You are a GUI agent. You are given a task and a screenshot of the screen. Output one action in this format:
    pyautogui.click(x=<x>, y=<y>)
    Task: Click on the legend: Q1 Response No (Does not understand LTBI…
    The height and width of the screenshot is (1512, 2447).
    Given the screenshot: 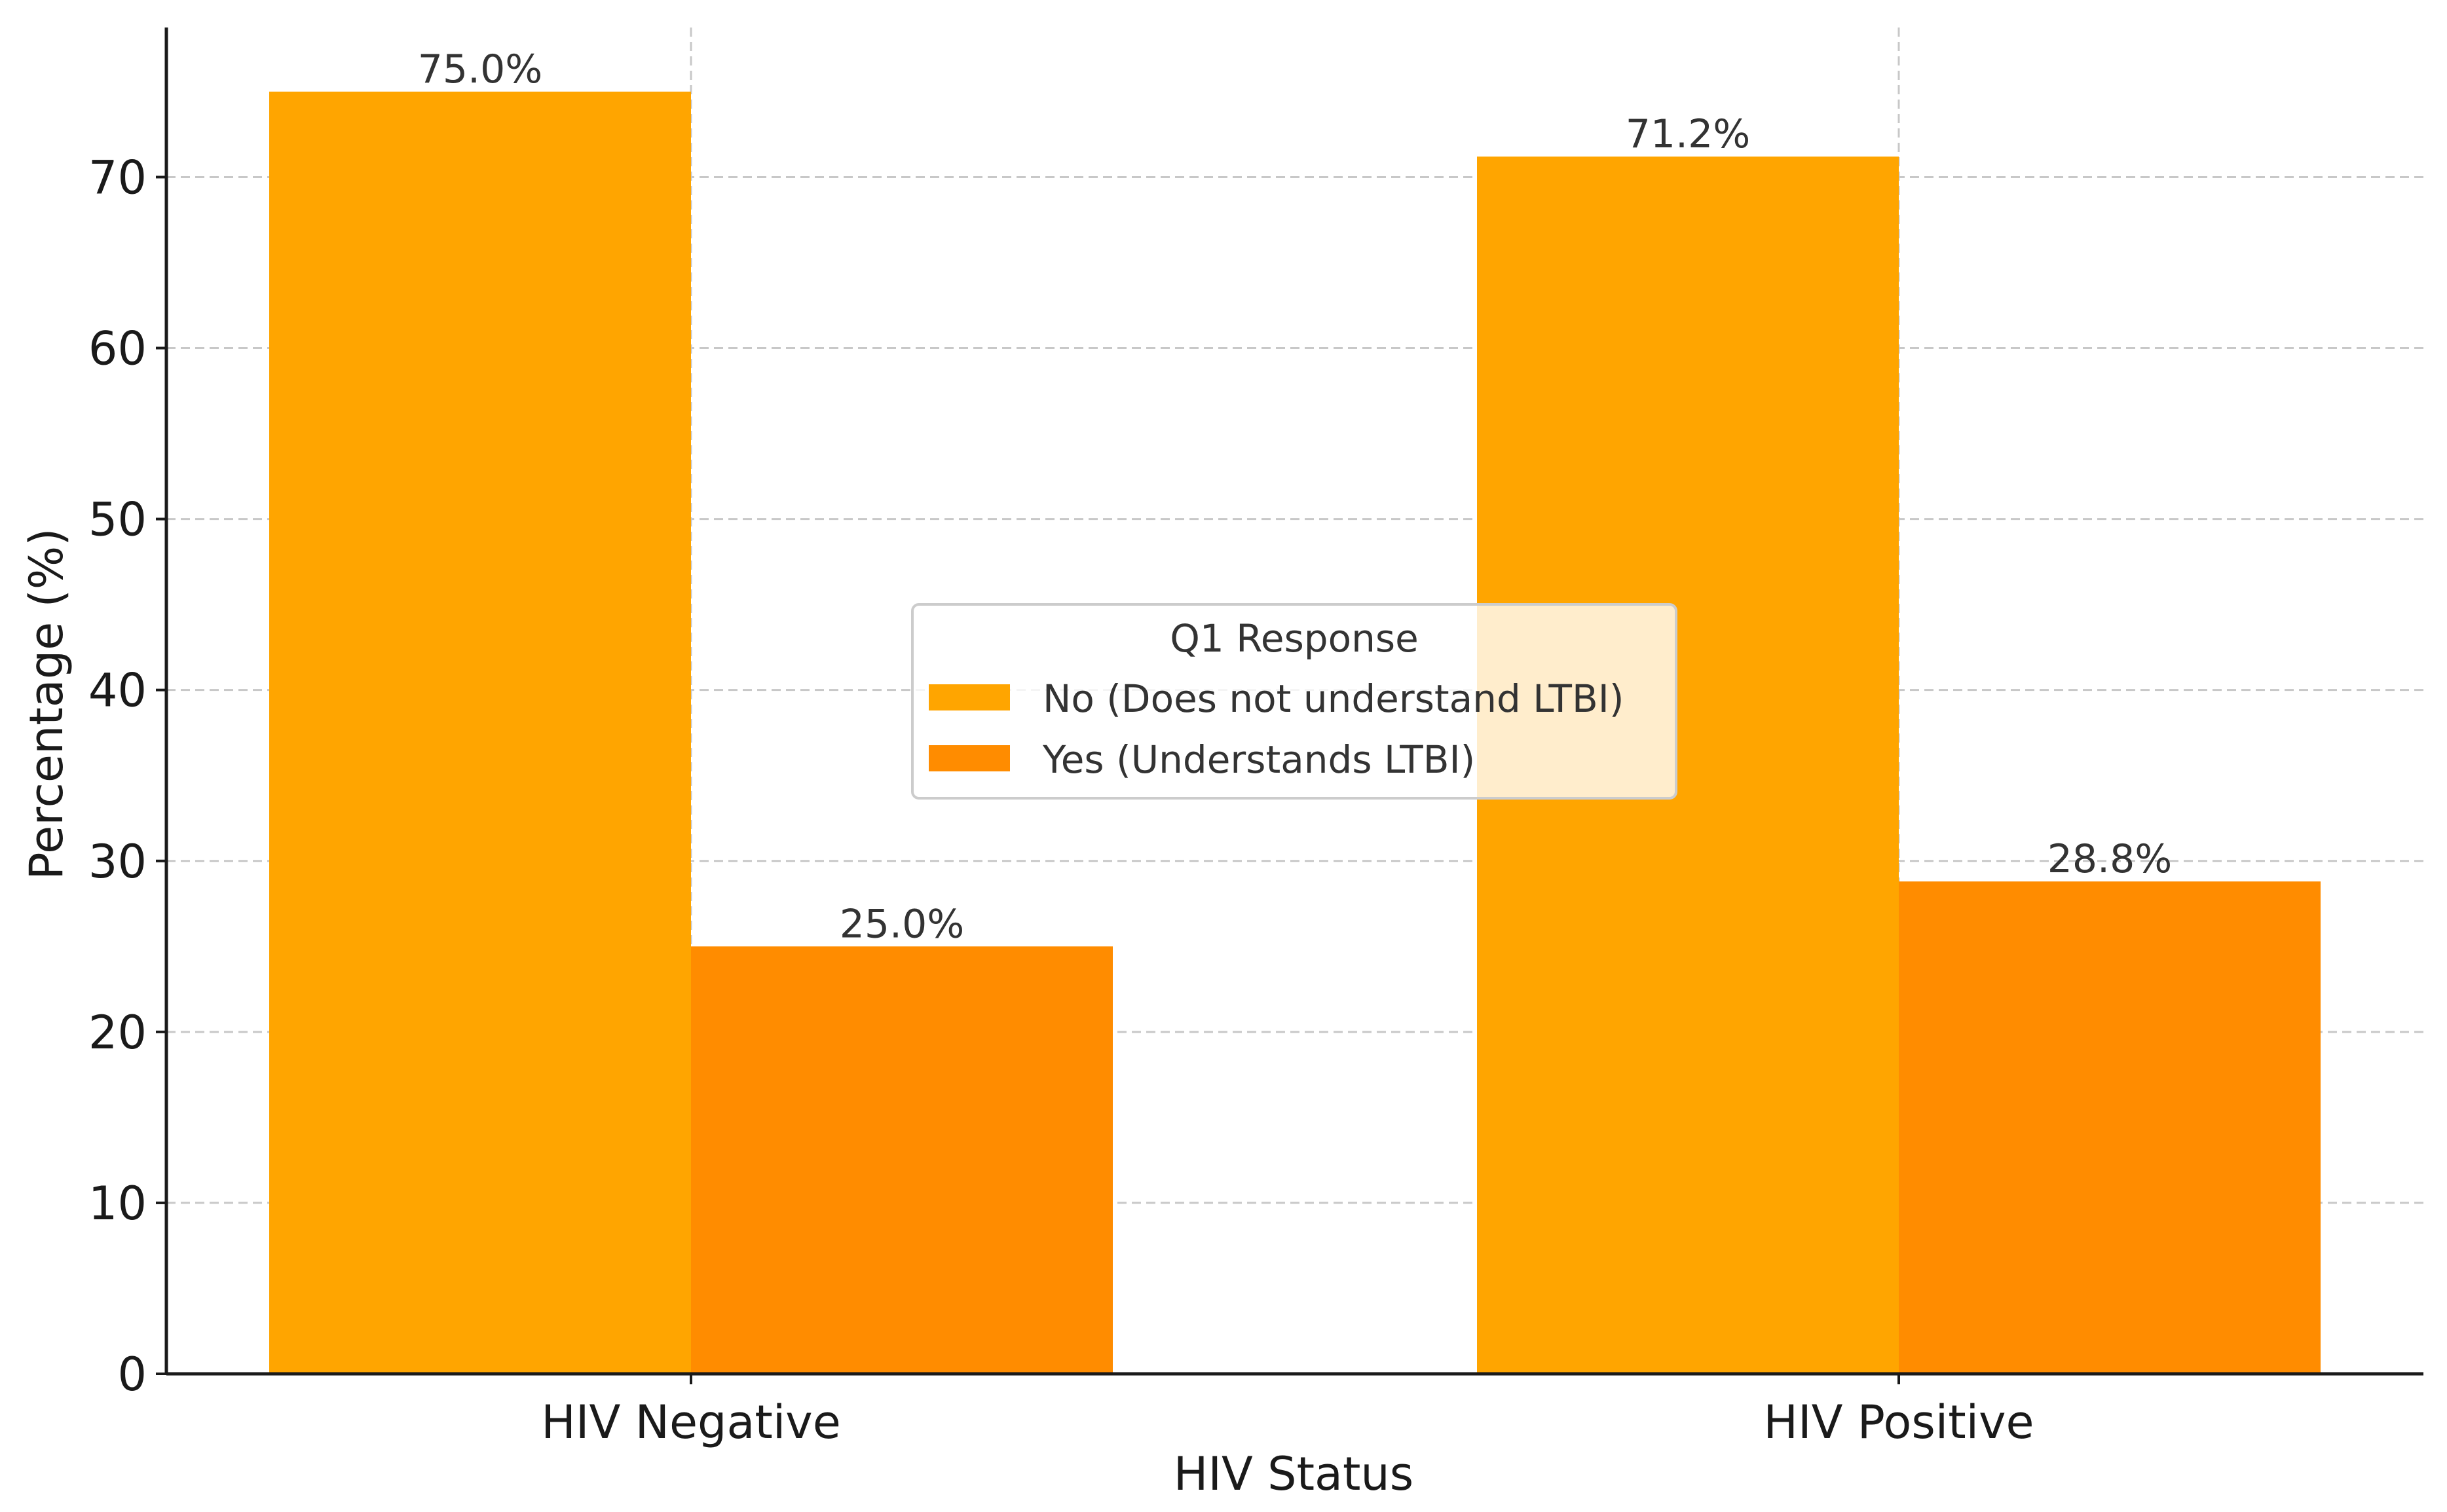 What is the action you would take?
    pyautogui.click(x=1294, y=701)
    